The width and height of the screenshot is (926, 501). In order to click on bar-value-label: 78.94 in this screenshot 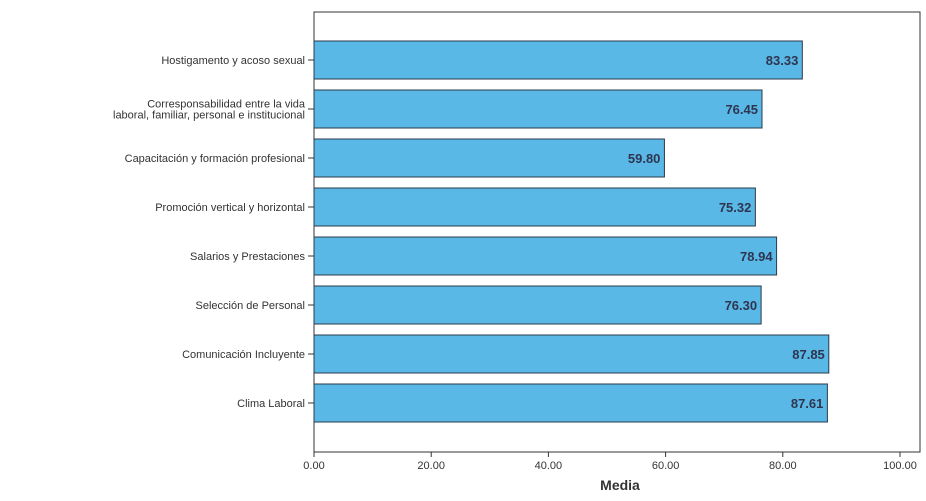, I will do `click(756, 256)`.